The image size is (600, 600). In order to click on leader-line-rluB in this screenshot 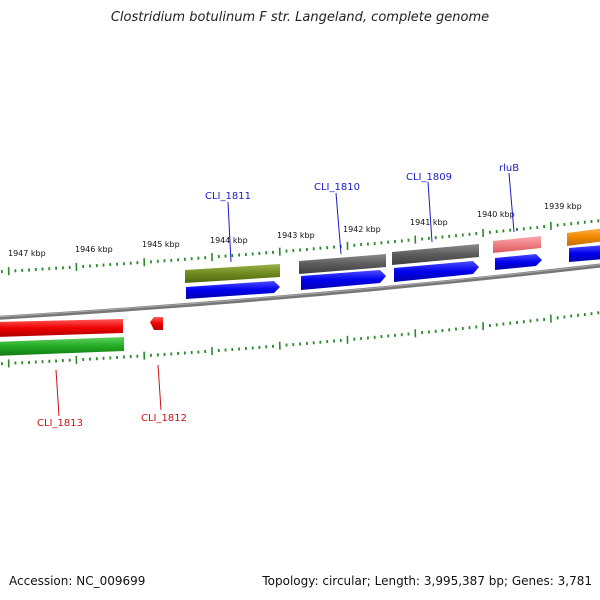, I will do `click(511, 202)`.